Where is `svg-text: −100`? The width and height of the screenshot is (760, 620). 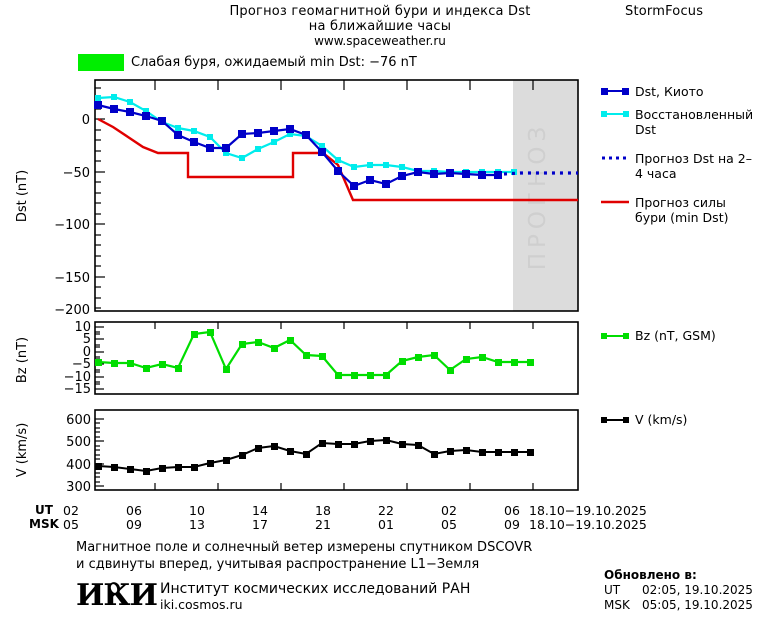 svg-text: −100 is located at coordinates (72, 225).